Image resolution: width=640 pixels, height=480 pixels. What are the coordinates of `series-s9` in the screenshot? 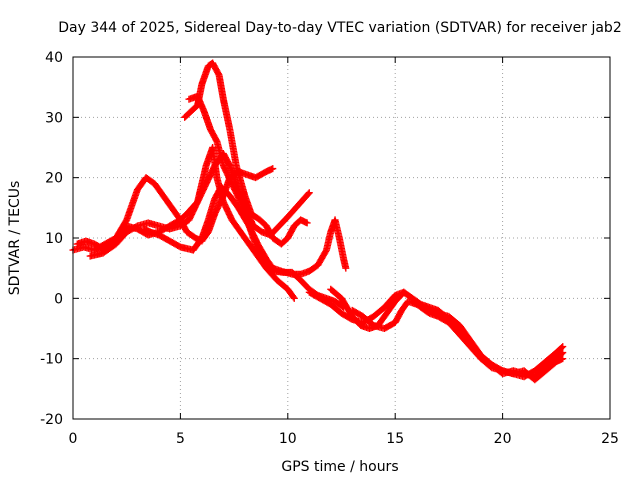 It's located at (457, 340).